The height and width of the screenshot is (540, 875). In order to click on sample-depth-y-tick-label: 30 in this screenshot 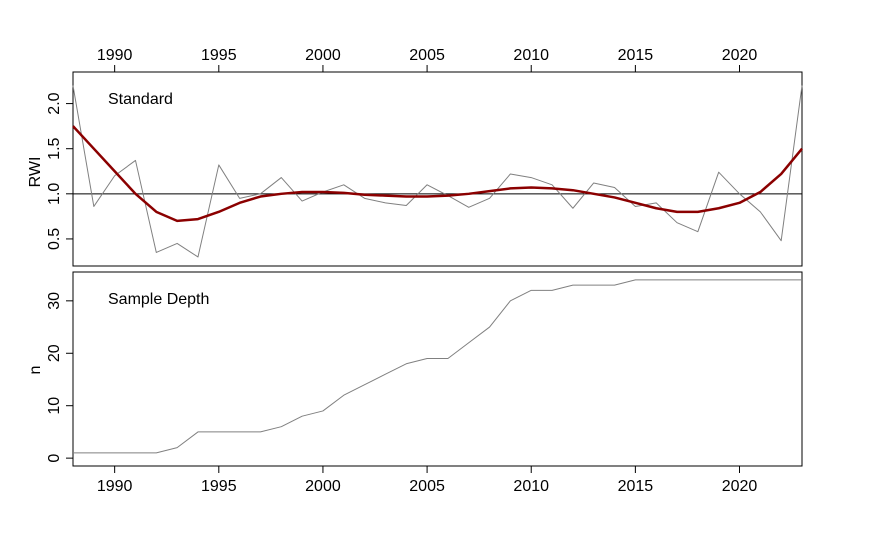, I will do `click(54, 301)`.